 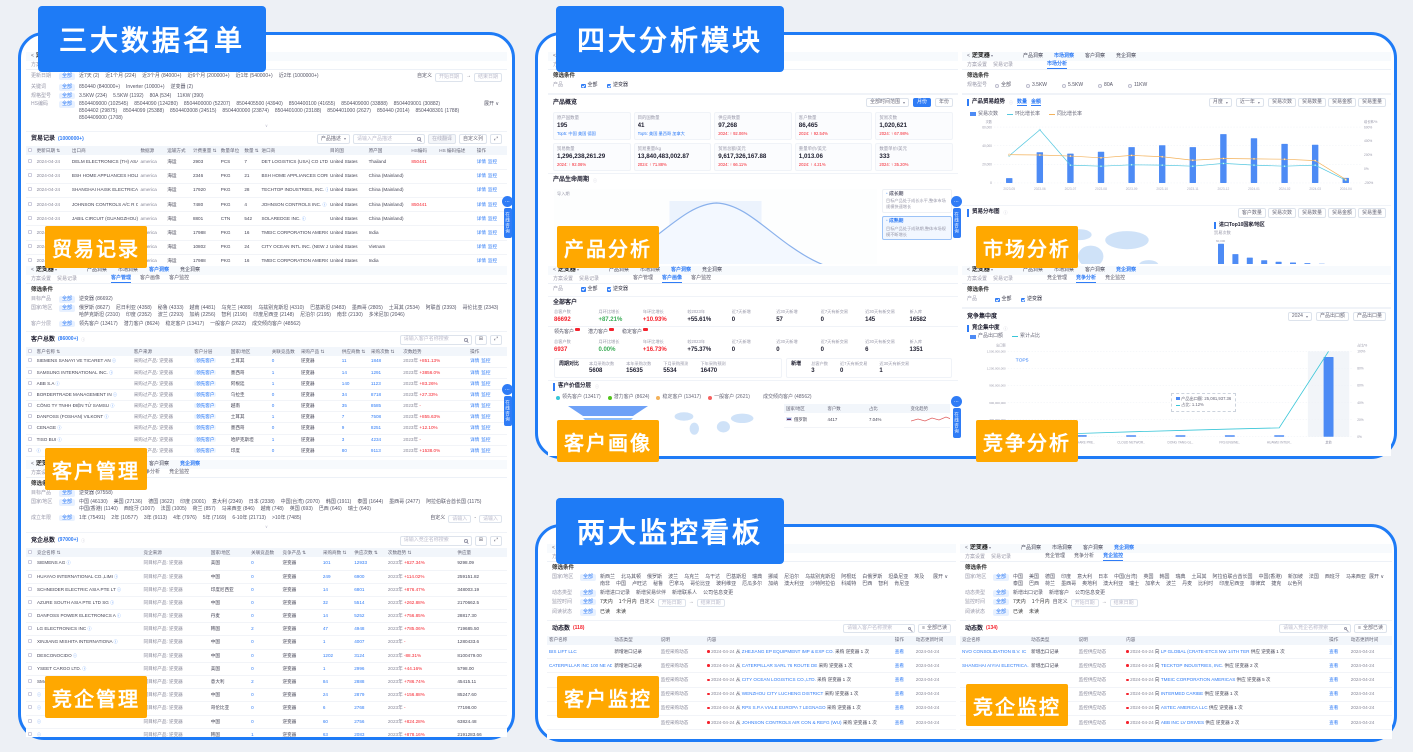 What do you see at coordinates (480, 540) in the screenshot?
I see `custom-columns-icon: ⊞` at bounding box center [480, 540].